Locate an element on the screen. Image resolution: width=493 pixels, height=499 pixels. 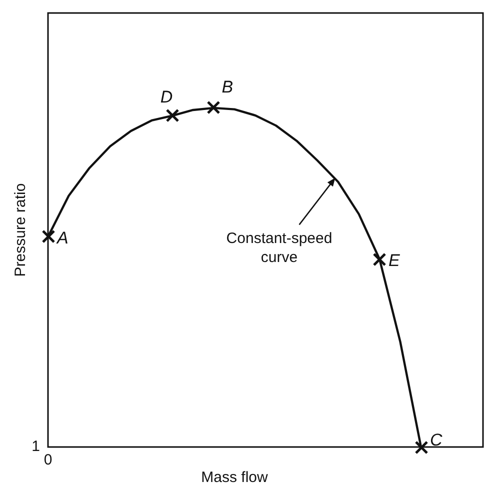
x-axis-title: Mass flow is located at coordinates (234, 477).